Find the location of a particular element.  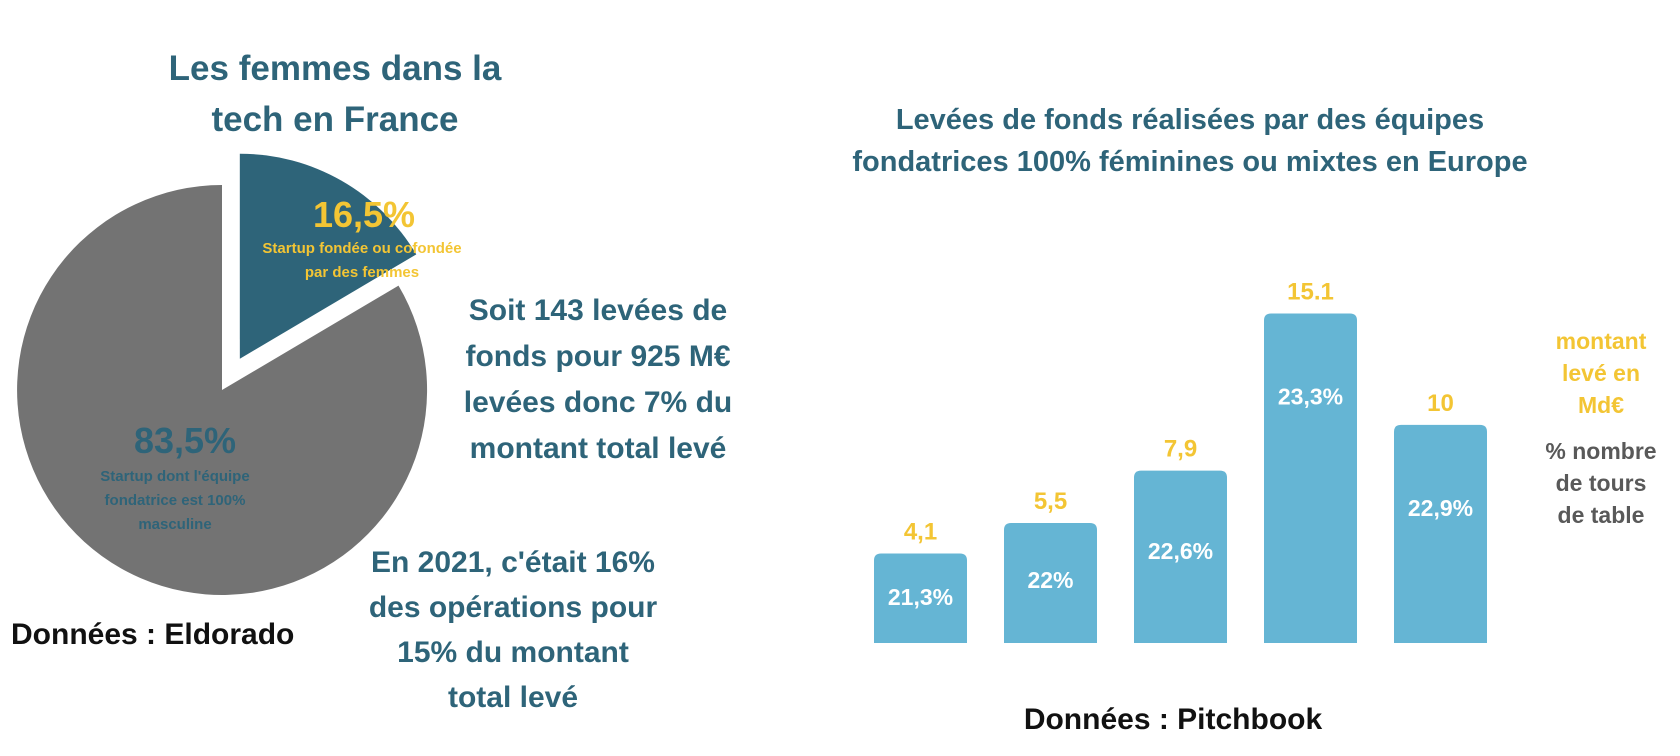

note2-line1: En 2021, c'était 16% is located at coordinates (513, 562).